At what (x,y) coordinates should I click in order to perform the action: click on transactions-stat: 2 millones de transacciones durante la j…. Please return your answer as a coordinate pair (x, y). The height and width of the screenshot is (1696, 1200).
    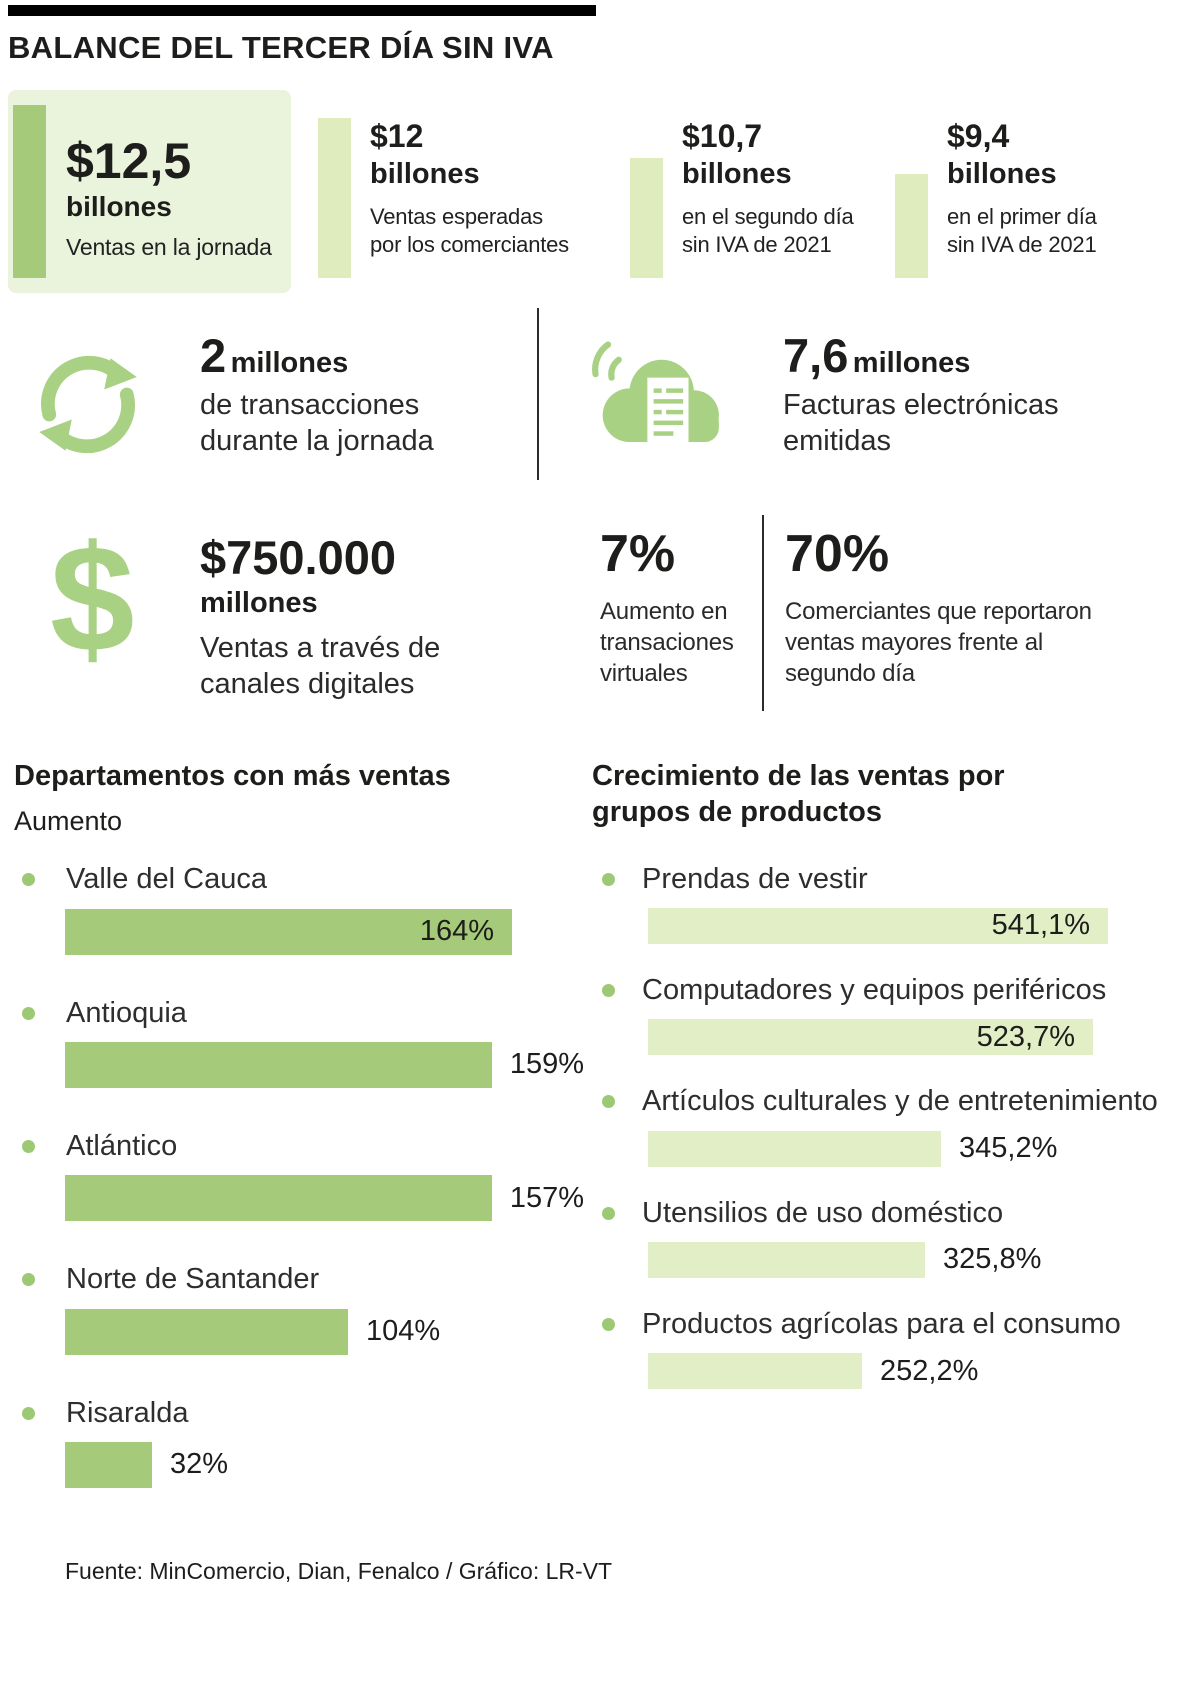
    Looking at the image, I should click on (365, 396).